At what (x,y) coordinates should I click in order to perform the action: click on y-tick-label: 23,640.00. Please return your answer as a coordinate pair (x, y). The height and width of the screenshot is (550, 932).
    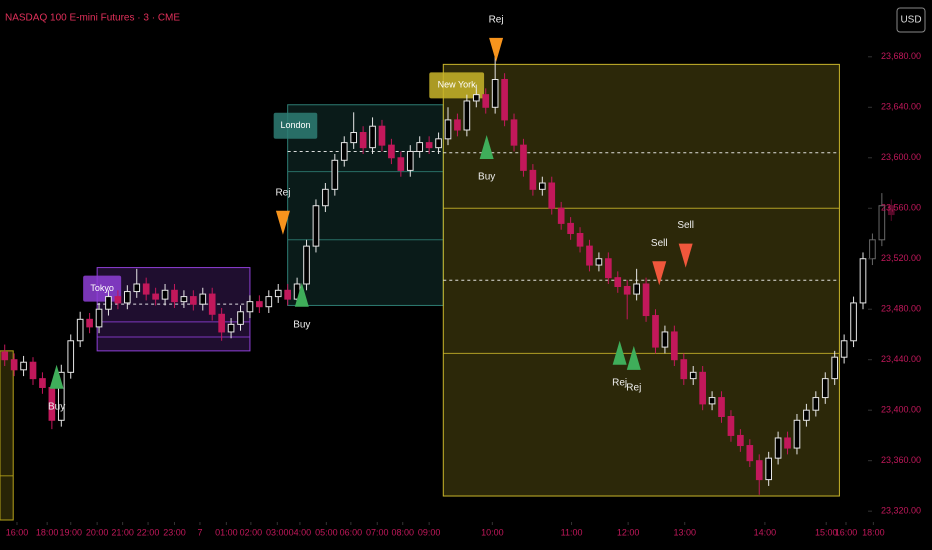
    Looking at the image, I should click on (901, 107).